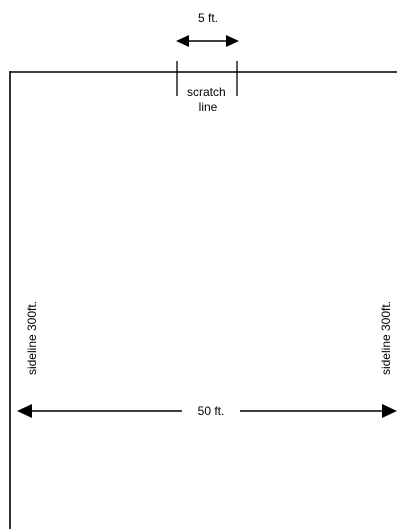 Image resolution: width=397 pixels, height=529 pixels. What do you see at coordinates (32, 338) in the screenshot?
I see `left-sideline-label: sideline 300ft.` at bounding box center [32, 338].